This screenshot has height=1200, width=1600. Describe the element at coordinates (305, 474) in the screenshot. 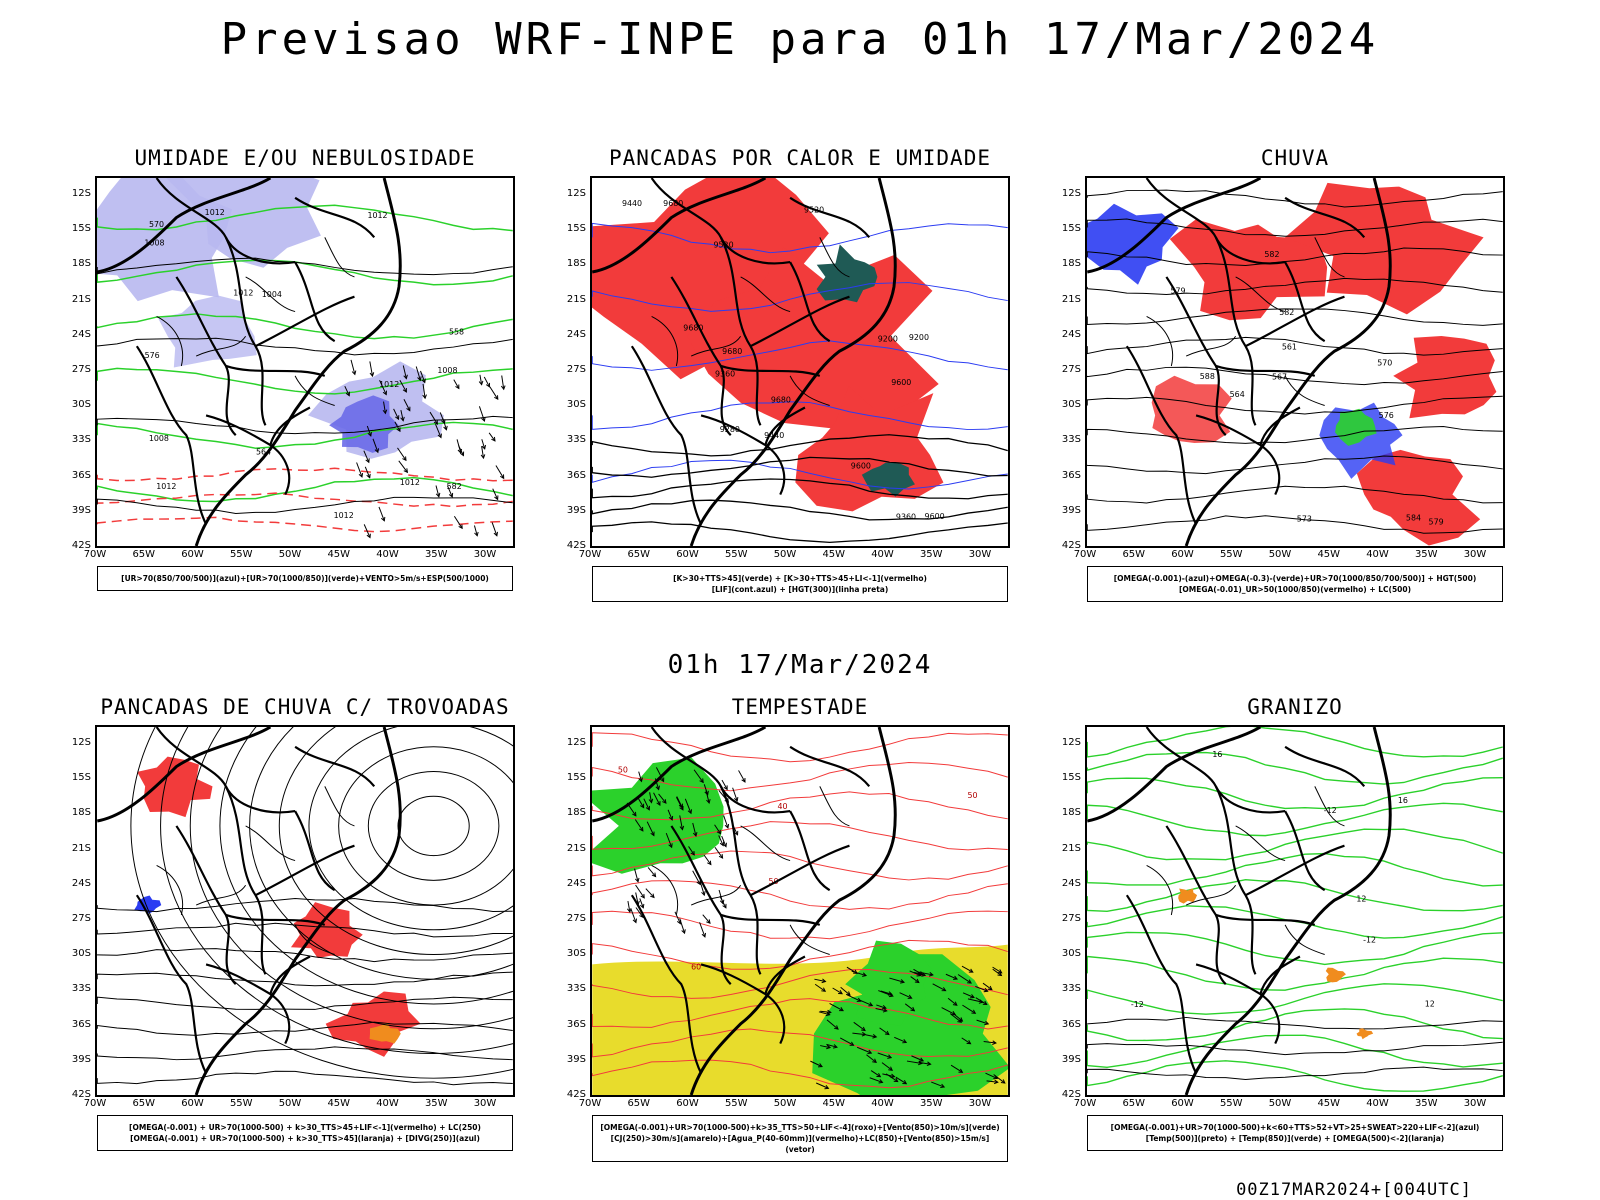

I see `thickness-contour` at that location.